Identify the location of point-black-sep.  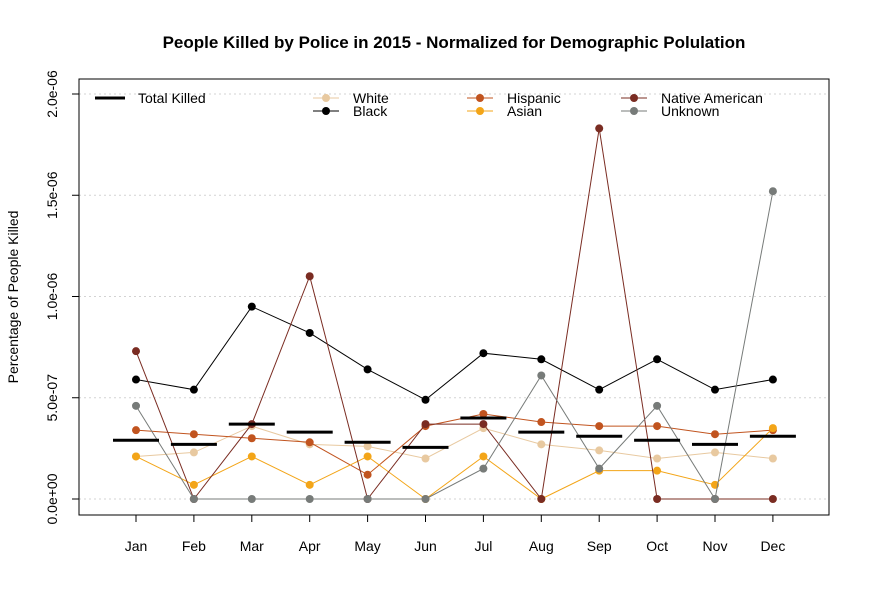
(599, 389).